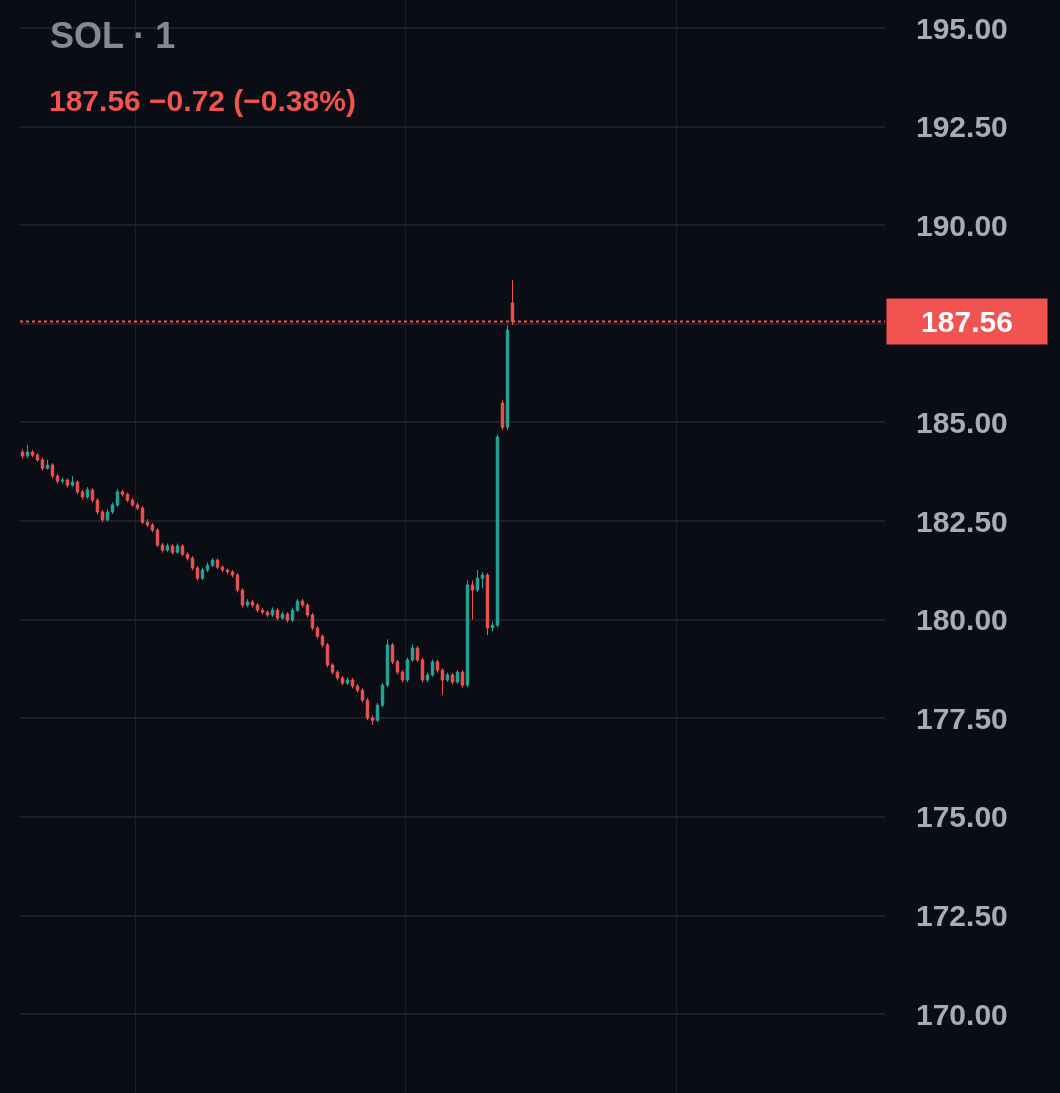  I want to click on chart-title: SOL · 1, so click(113, 35).